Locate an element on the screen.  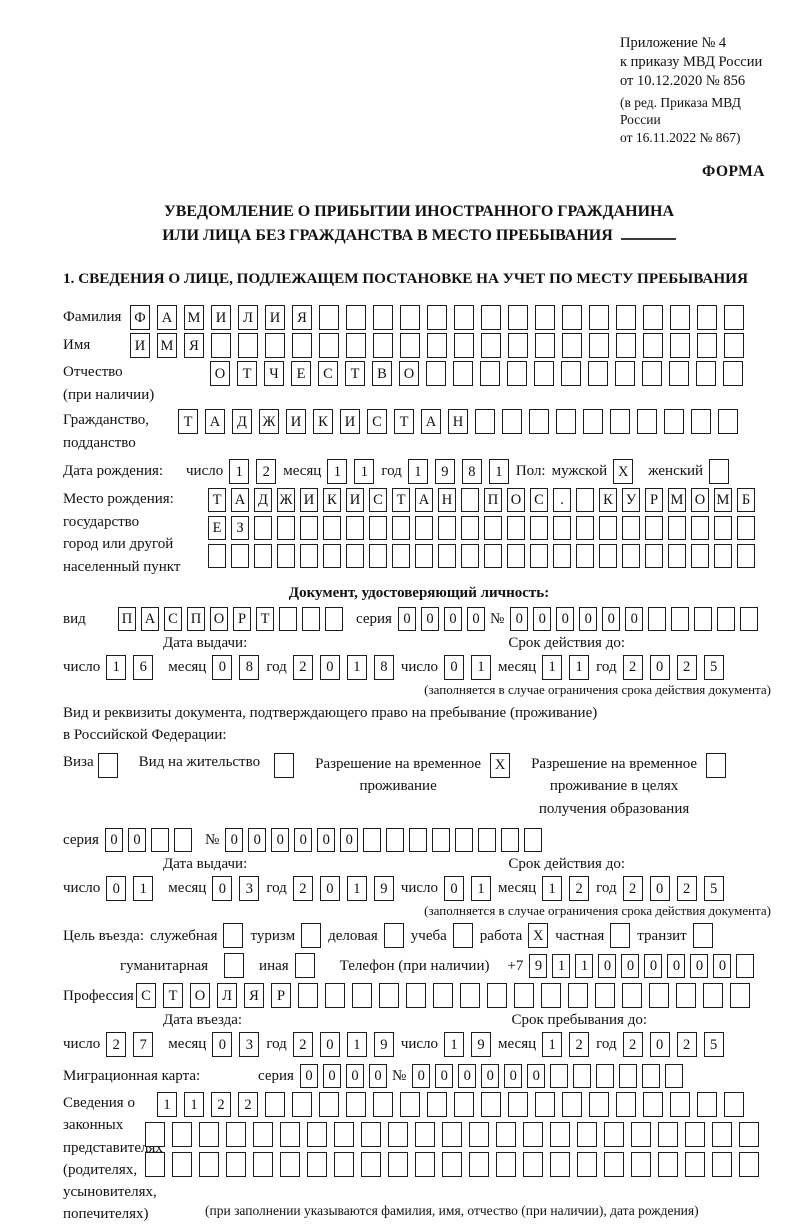
form-cell: З is located at coordinates (240, 528).